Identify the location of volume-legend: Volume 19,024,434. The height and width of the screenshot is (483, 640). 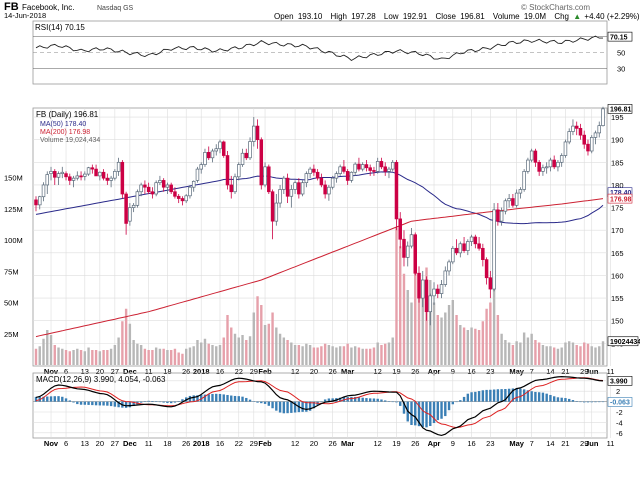
(70, 140).